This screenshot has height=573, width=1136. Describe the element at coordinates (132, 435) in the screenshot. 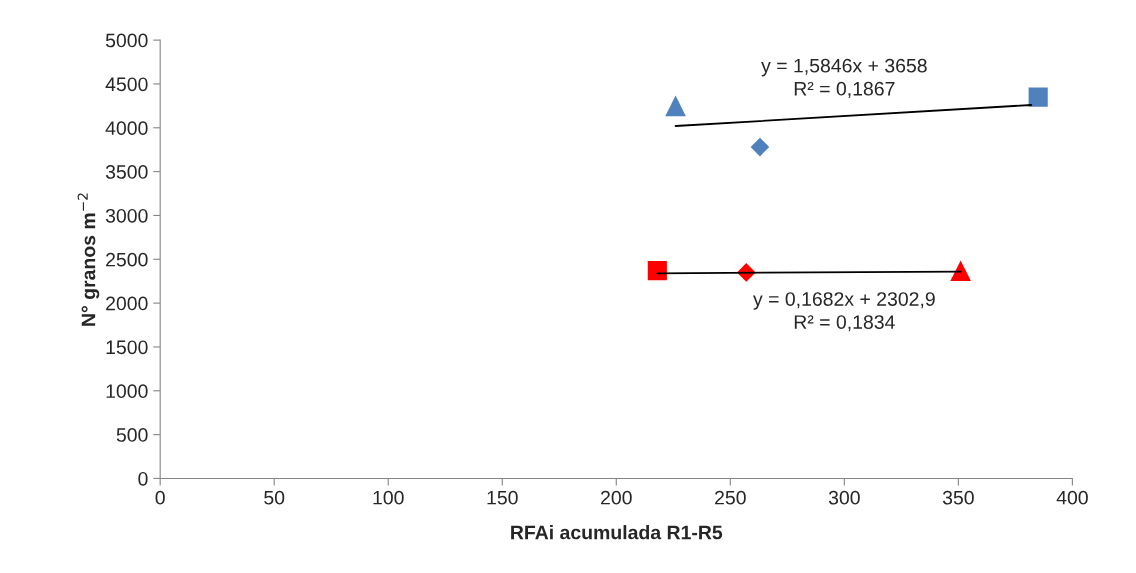

I see `y-tick-label: 500` at that location.